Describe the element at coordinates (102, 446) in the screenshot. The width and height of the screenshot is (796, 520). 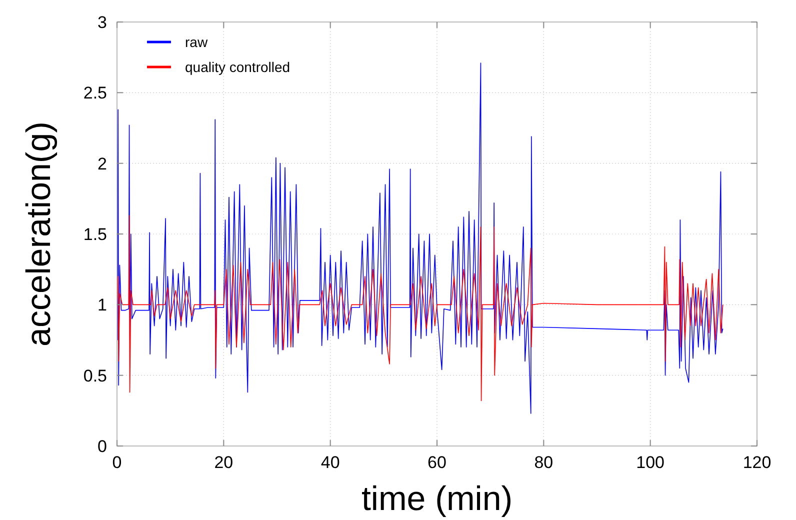
I see `y-tick-label: 0` at that location.